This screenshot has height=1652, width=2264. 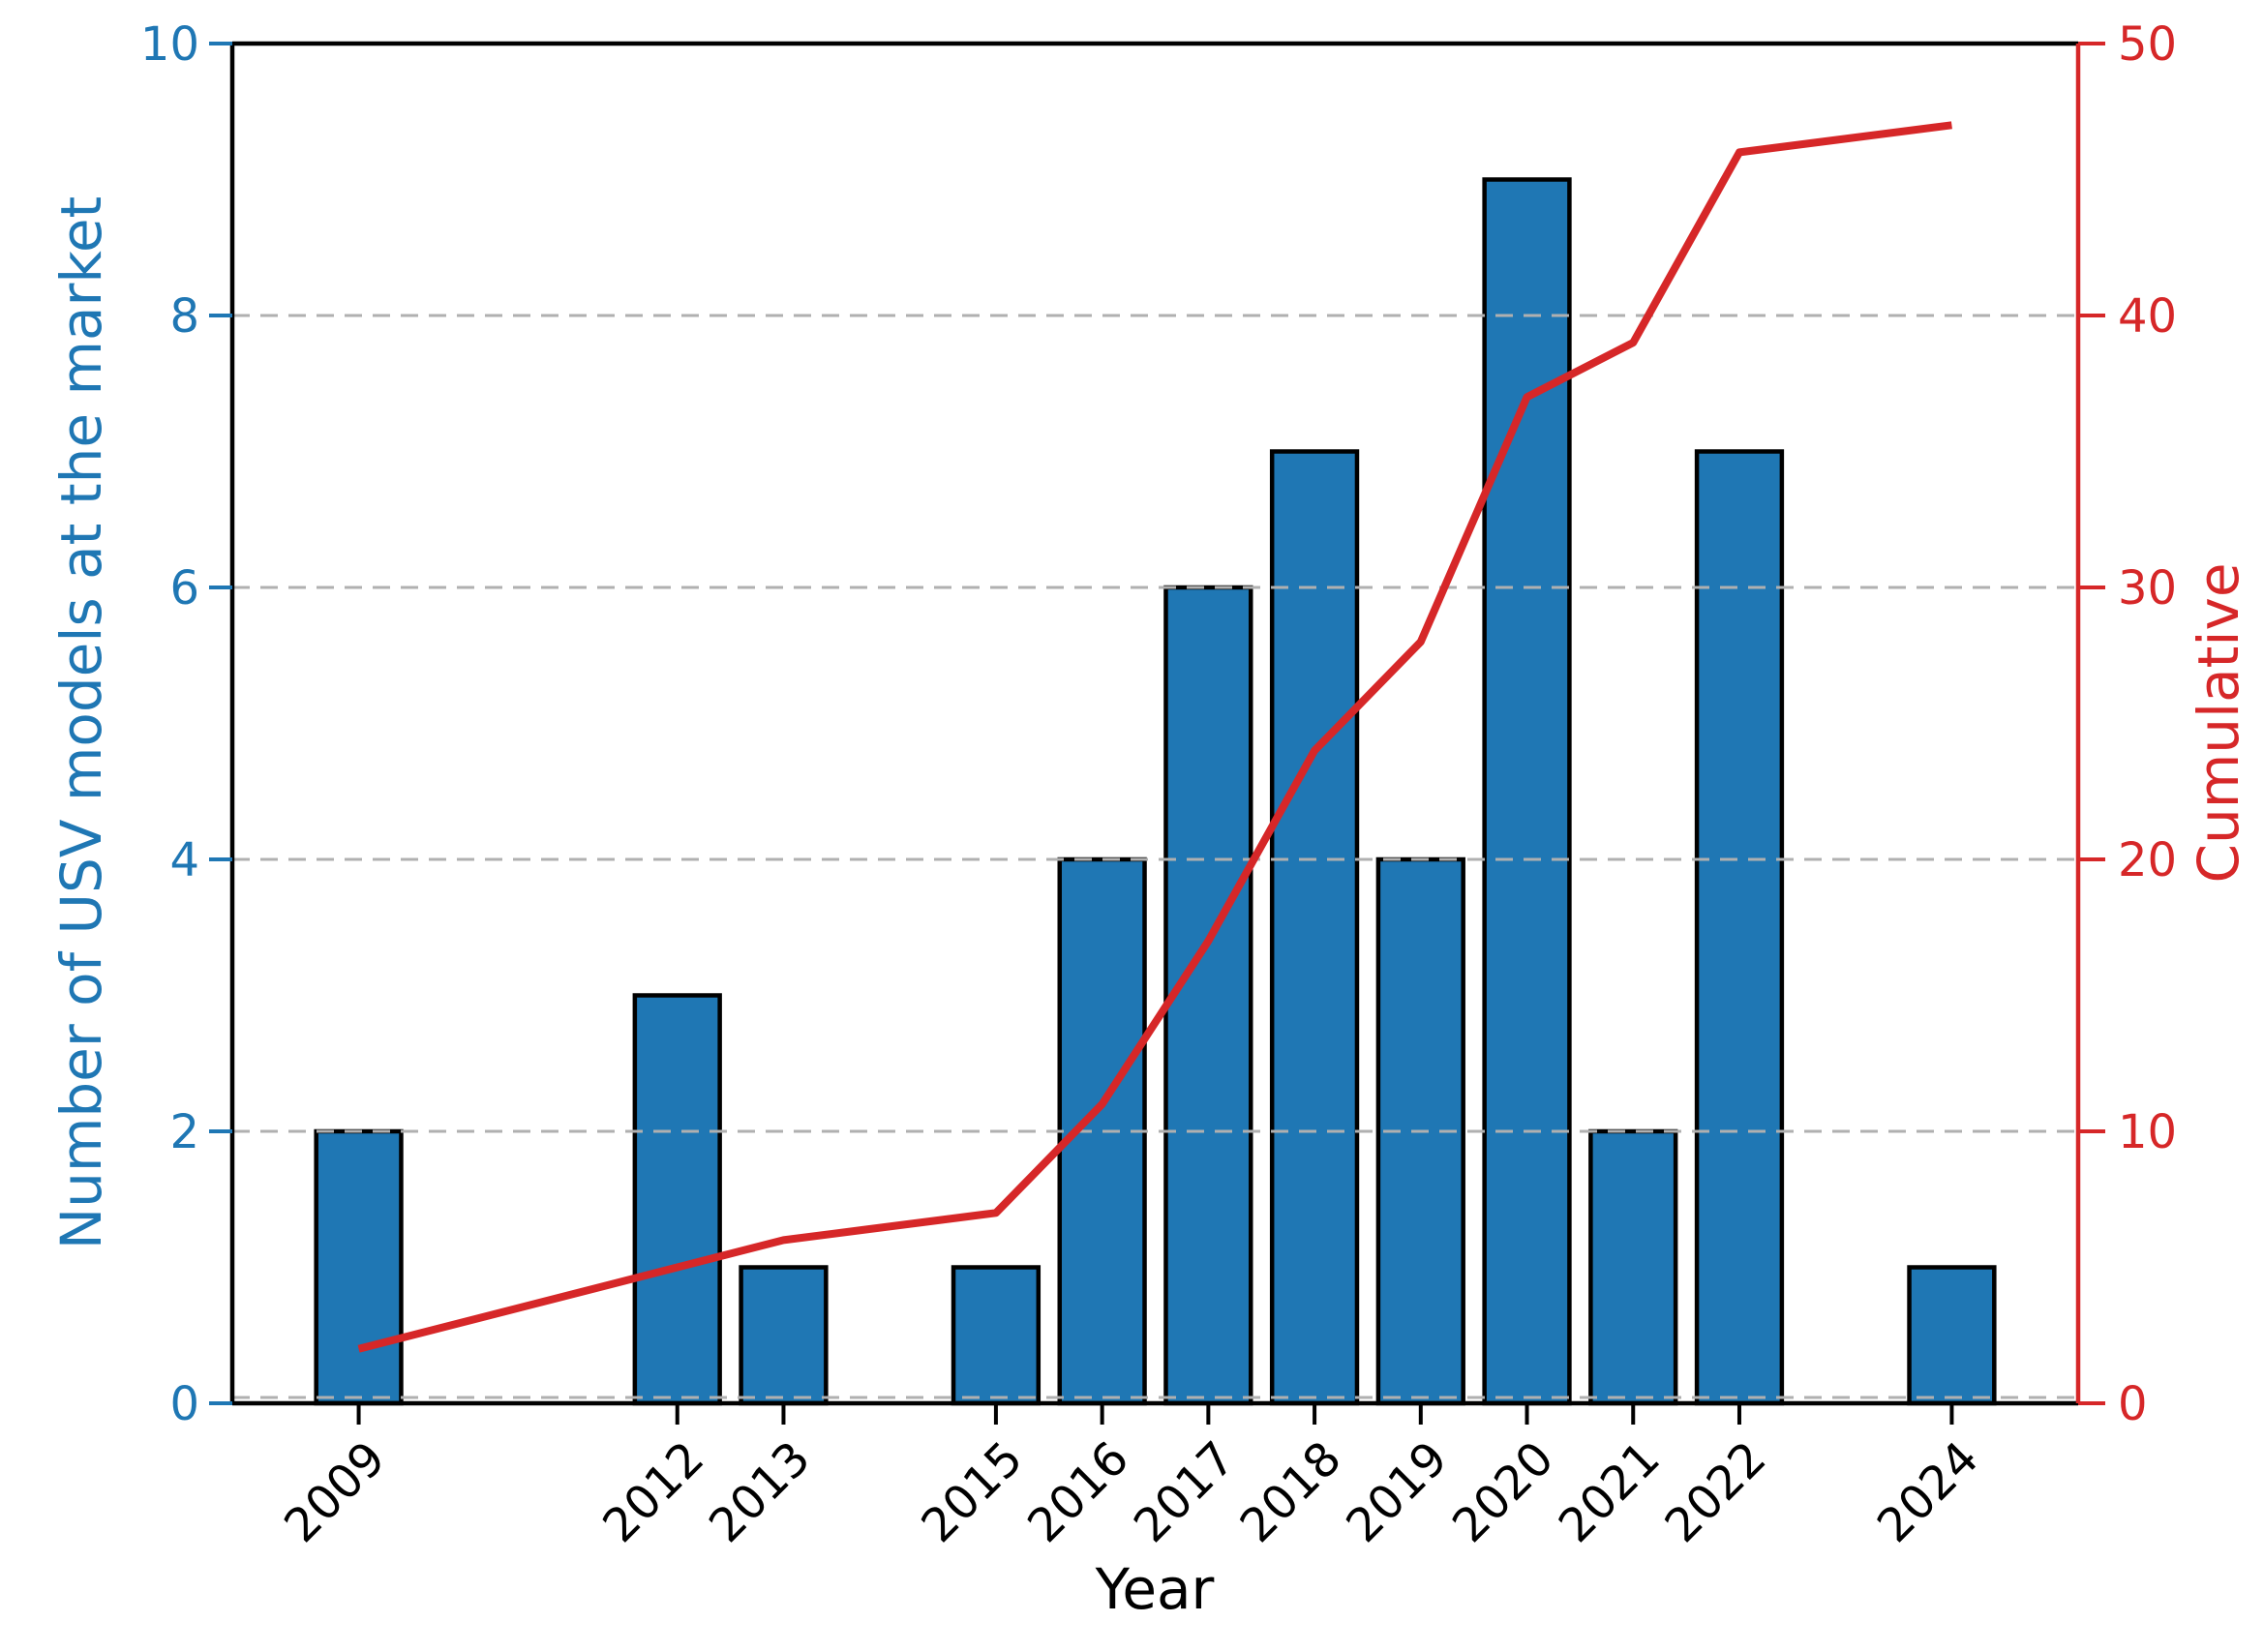 I want to click on bar-2018, so click(x=1314, y=927).